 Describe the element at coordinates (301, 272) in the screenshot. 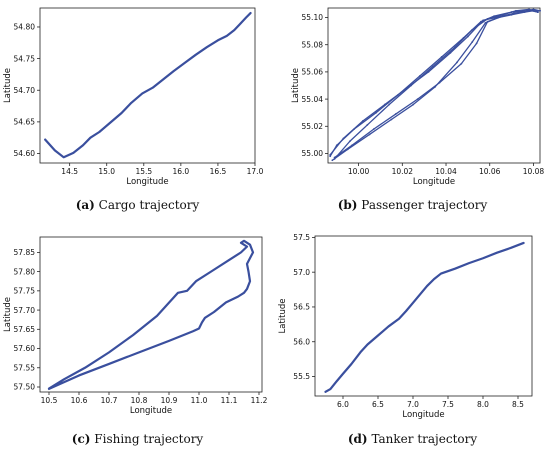

I see `y-tick-label: 57.0` at that location.